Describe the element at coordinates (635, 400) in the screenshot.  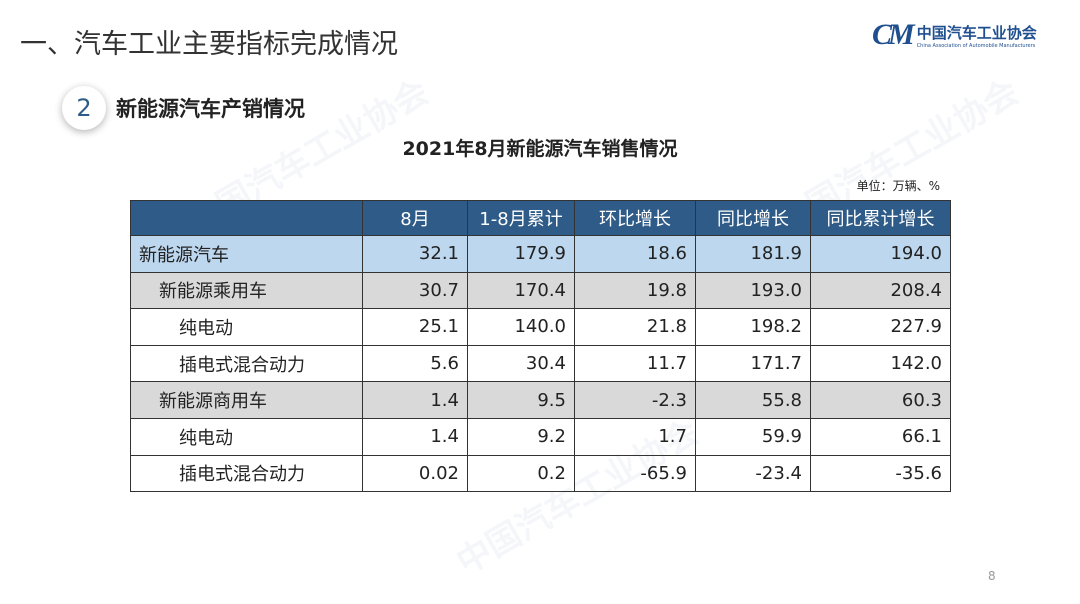
I see `table-cell: -2.3` at that location.